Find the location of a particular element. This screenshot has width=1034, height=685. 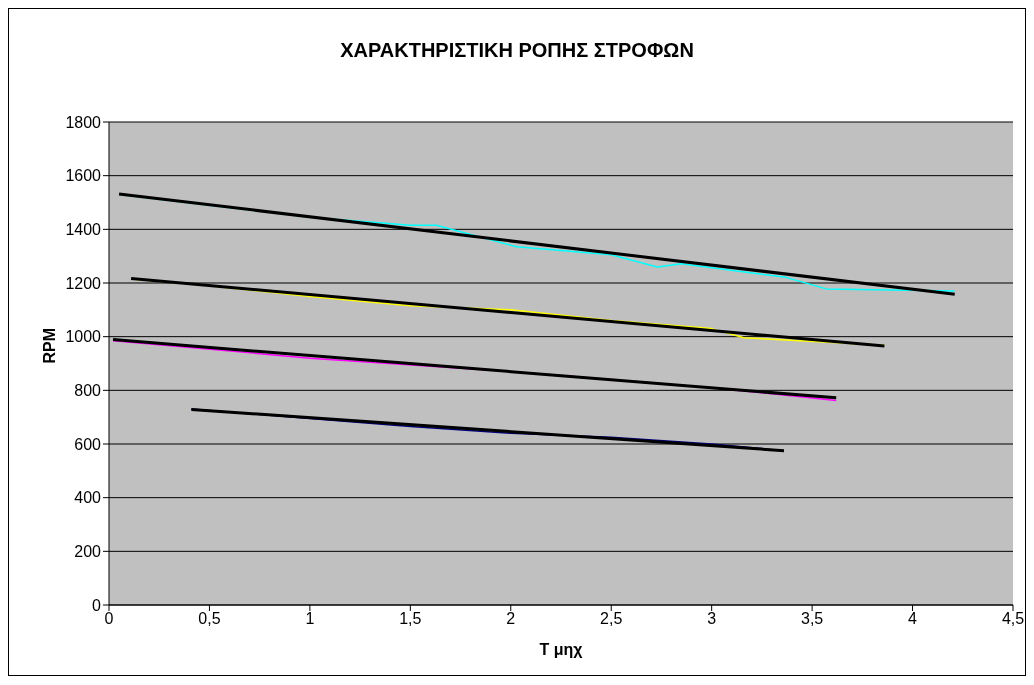

x-tick-label: 1 is located at coordinates (310, 619).